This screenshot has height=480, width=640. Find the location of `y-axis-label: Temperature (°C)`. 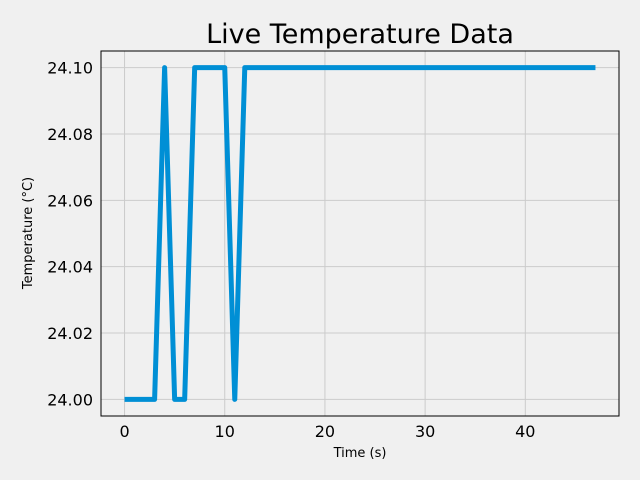

y-axis-label: Temperature (°C) is located at coordinates (28, 233).